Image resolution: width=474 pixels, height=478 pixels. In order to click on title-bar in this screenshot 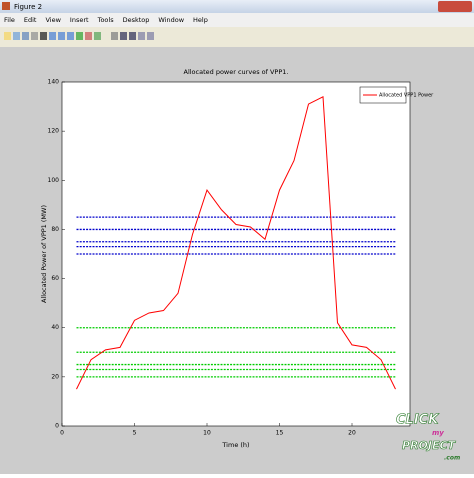, I will do `click(237, 6)`.